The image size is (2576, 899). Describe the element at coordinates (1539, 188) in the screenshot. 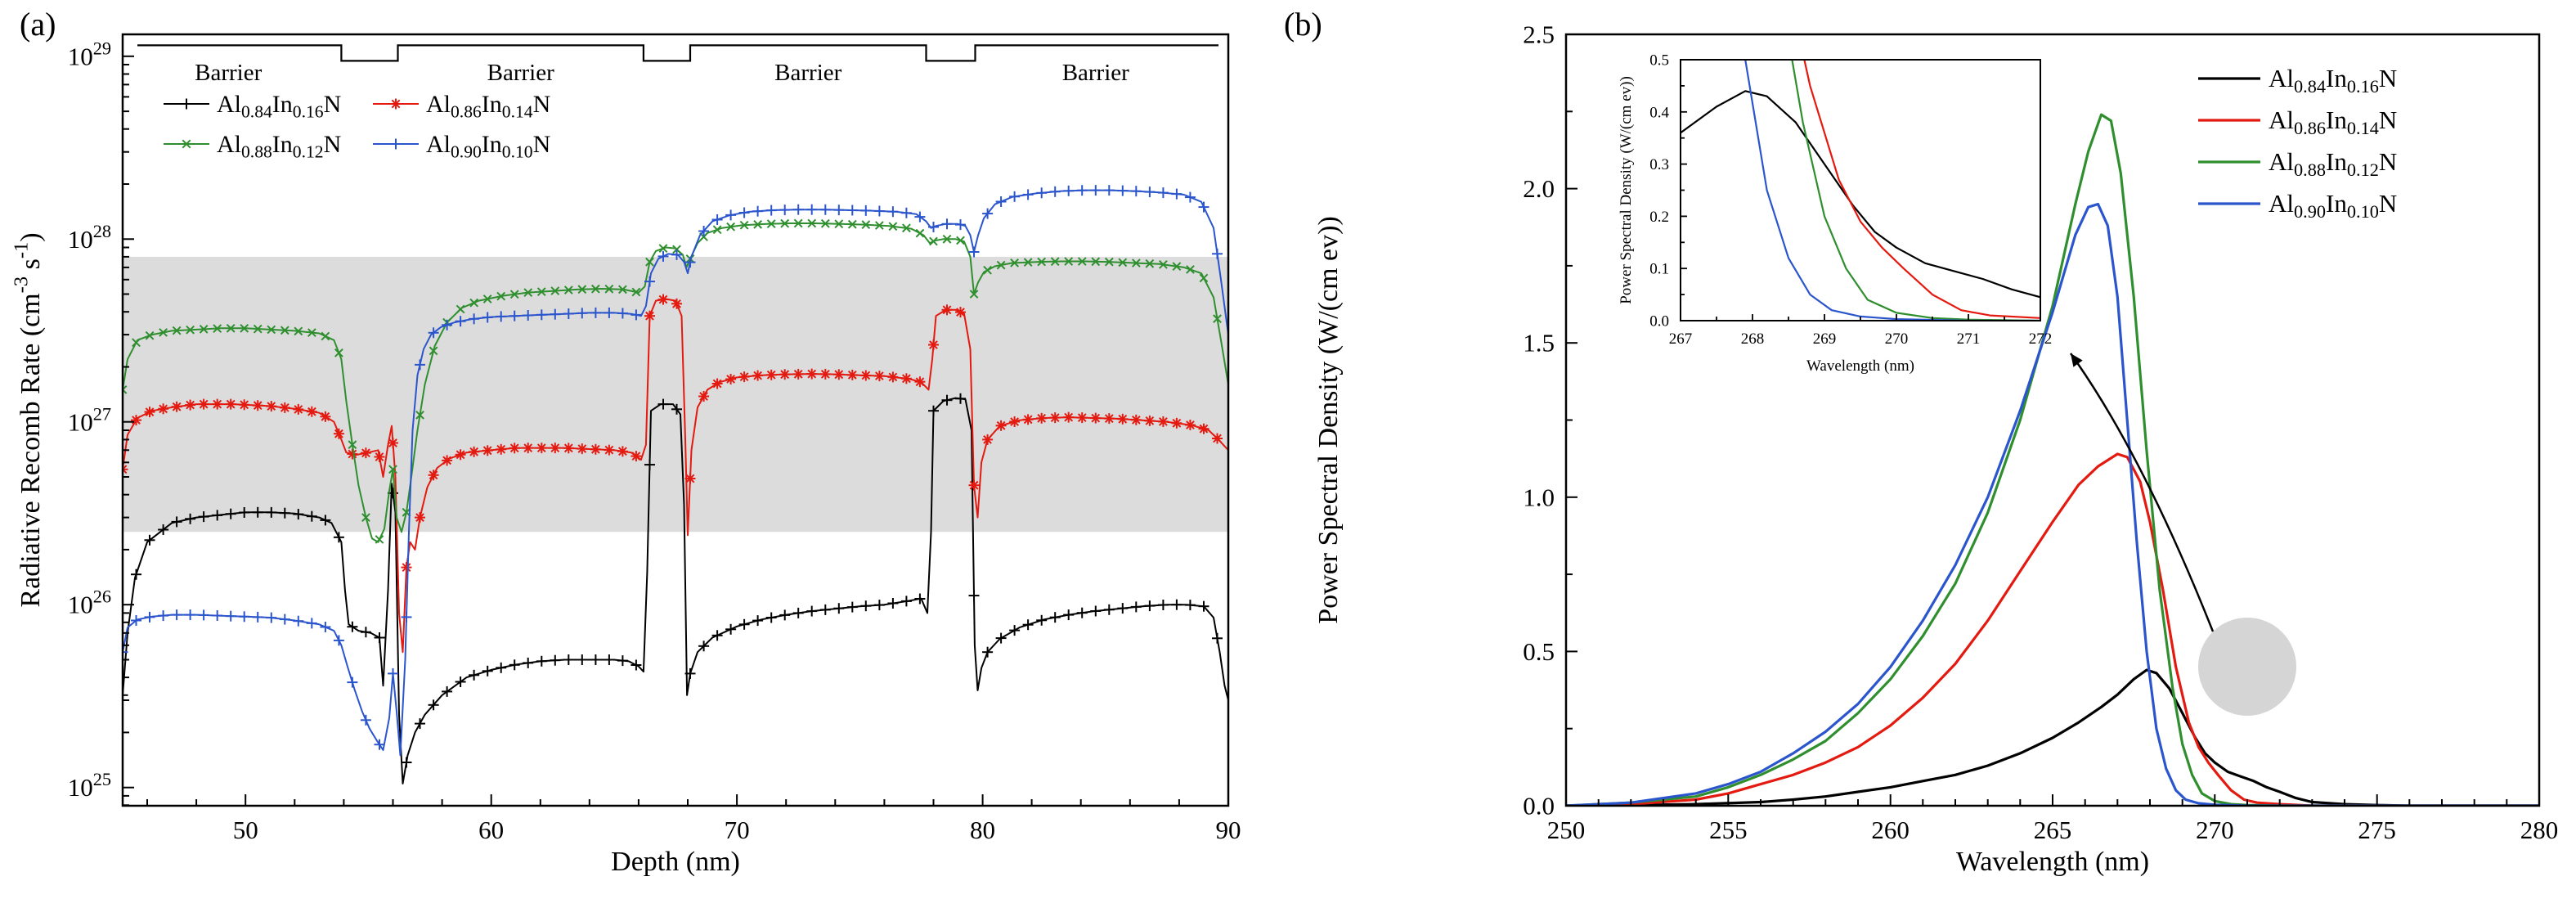

I see `y-tick-label: 2.0` at that location.